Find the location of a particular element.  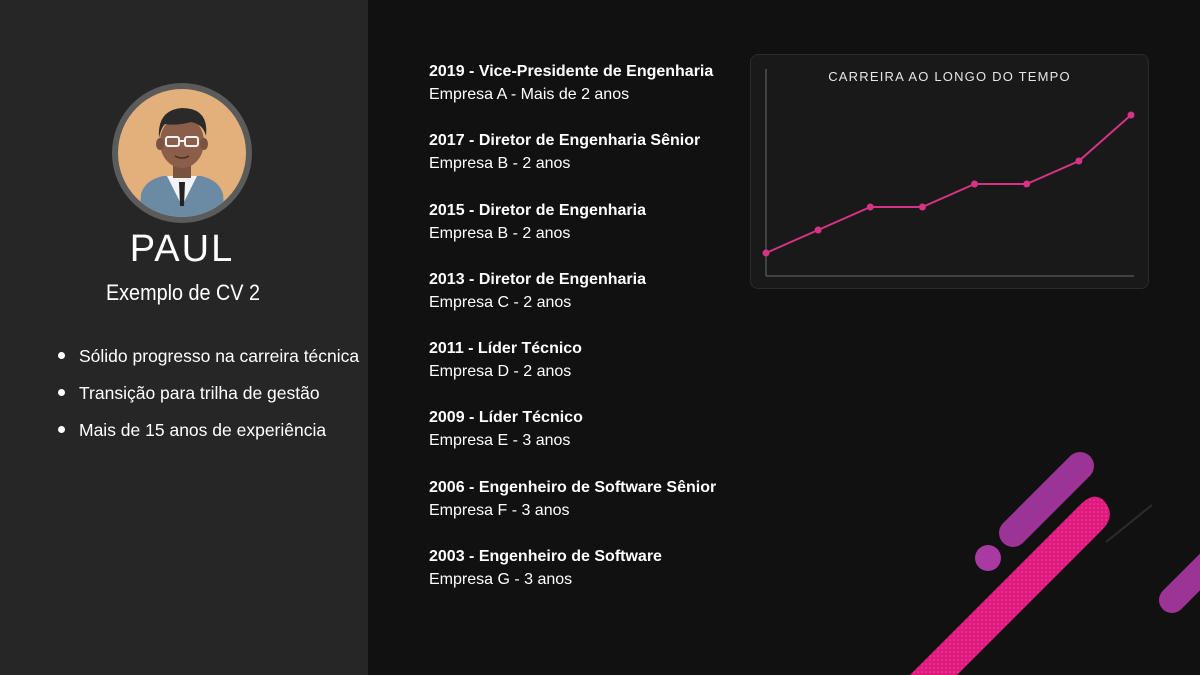

data-point-2015 is located at coordinates (1027, 184).